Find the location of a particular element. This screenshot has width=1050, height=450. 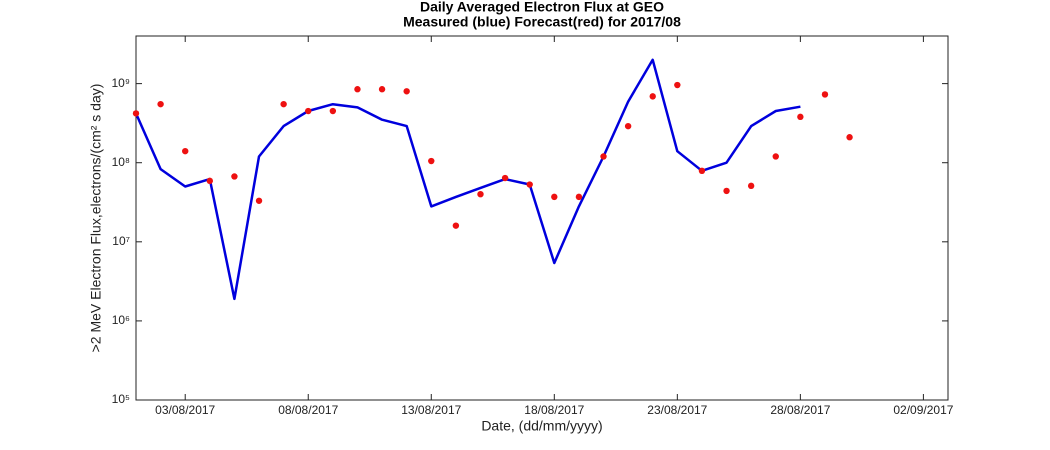

y-tick-label: 10⁶ is located at coordinates (121, 320).